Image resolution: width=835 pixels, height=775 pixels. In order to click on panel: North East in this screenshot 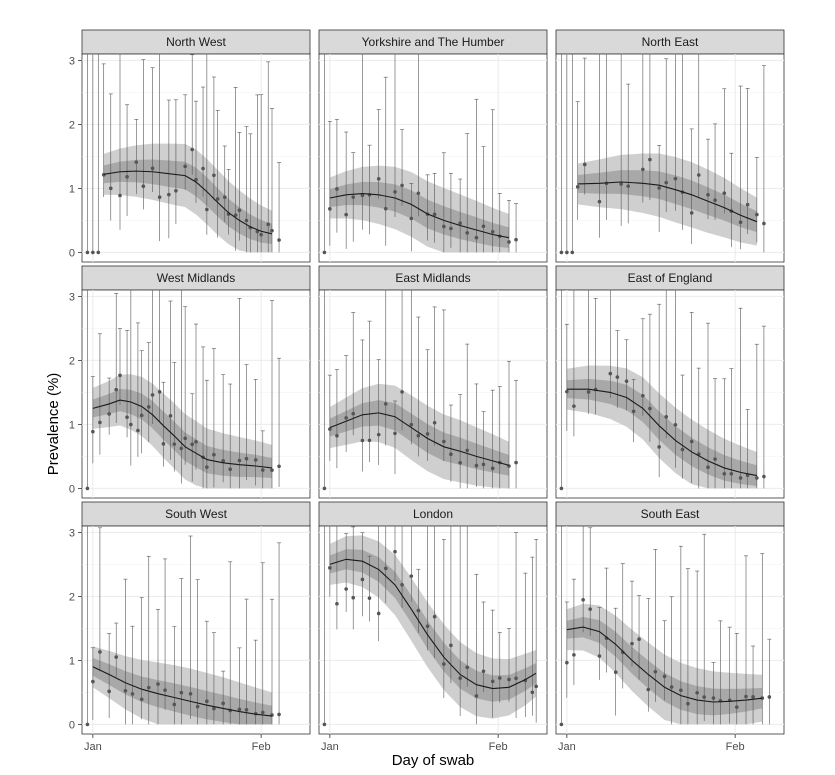, I will do `click(670, 146)`.